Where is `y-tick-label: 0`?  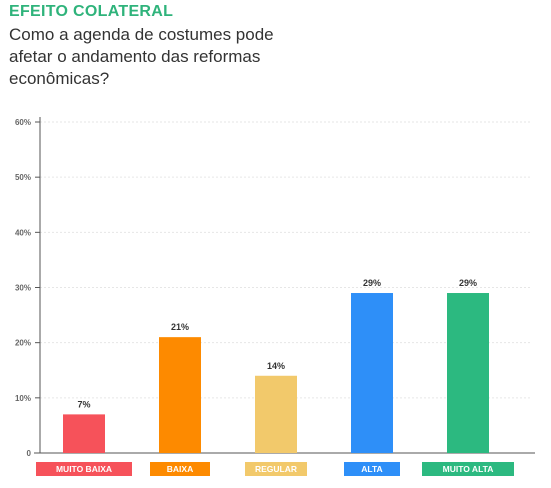 y-tick-label: 0 is located at coordinates (29, 453).